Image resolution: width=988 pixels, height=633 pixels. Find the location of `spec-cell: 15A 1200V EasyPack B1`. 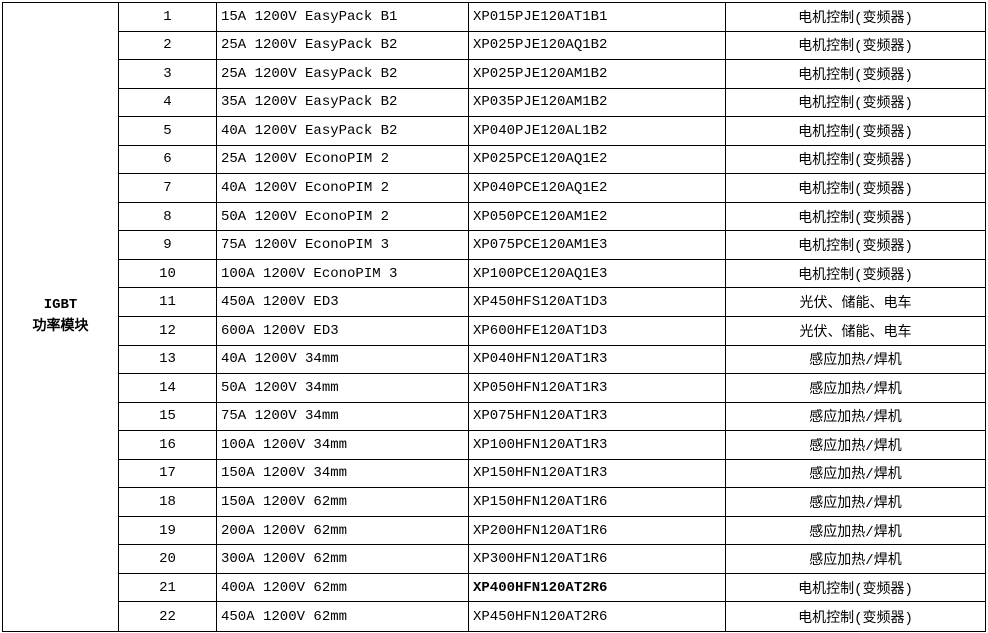

spec-cell: 15A 1200V EasyPack B1 is located at coordinates (343, 17).